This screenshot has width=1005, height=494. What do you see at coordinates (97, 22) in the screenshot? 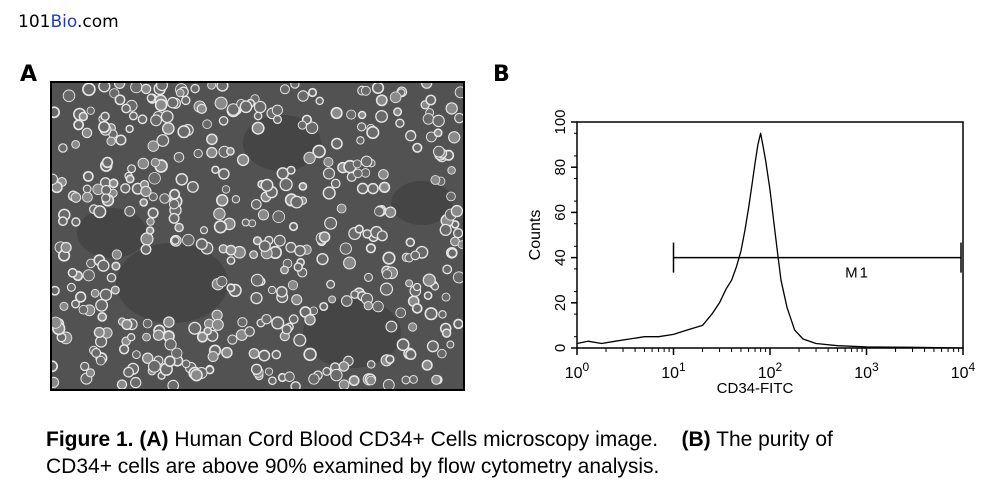
I see `brand-part-3: .com` at bounding box center [97, 22].